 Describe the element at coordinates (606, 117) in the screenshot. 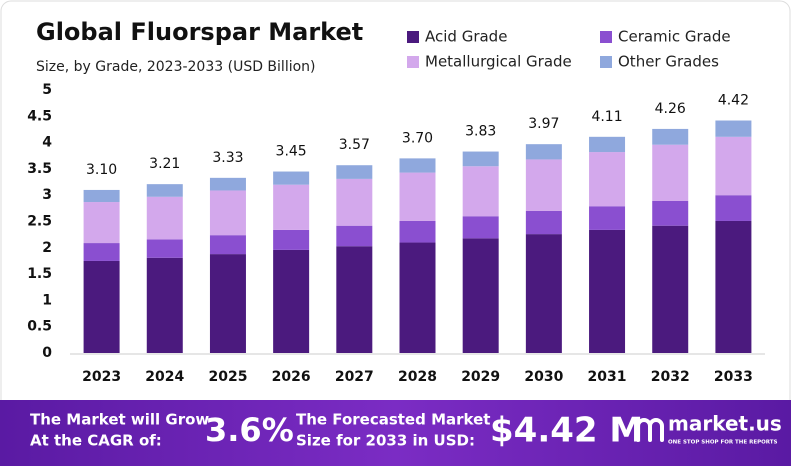

I see `total-label: 4.11` at that location.